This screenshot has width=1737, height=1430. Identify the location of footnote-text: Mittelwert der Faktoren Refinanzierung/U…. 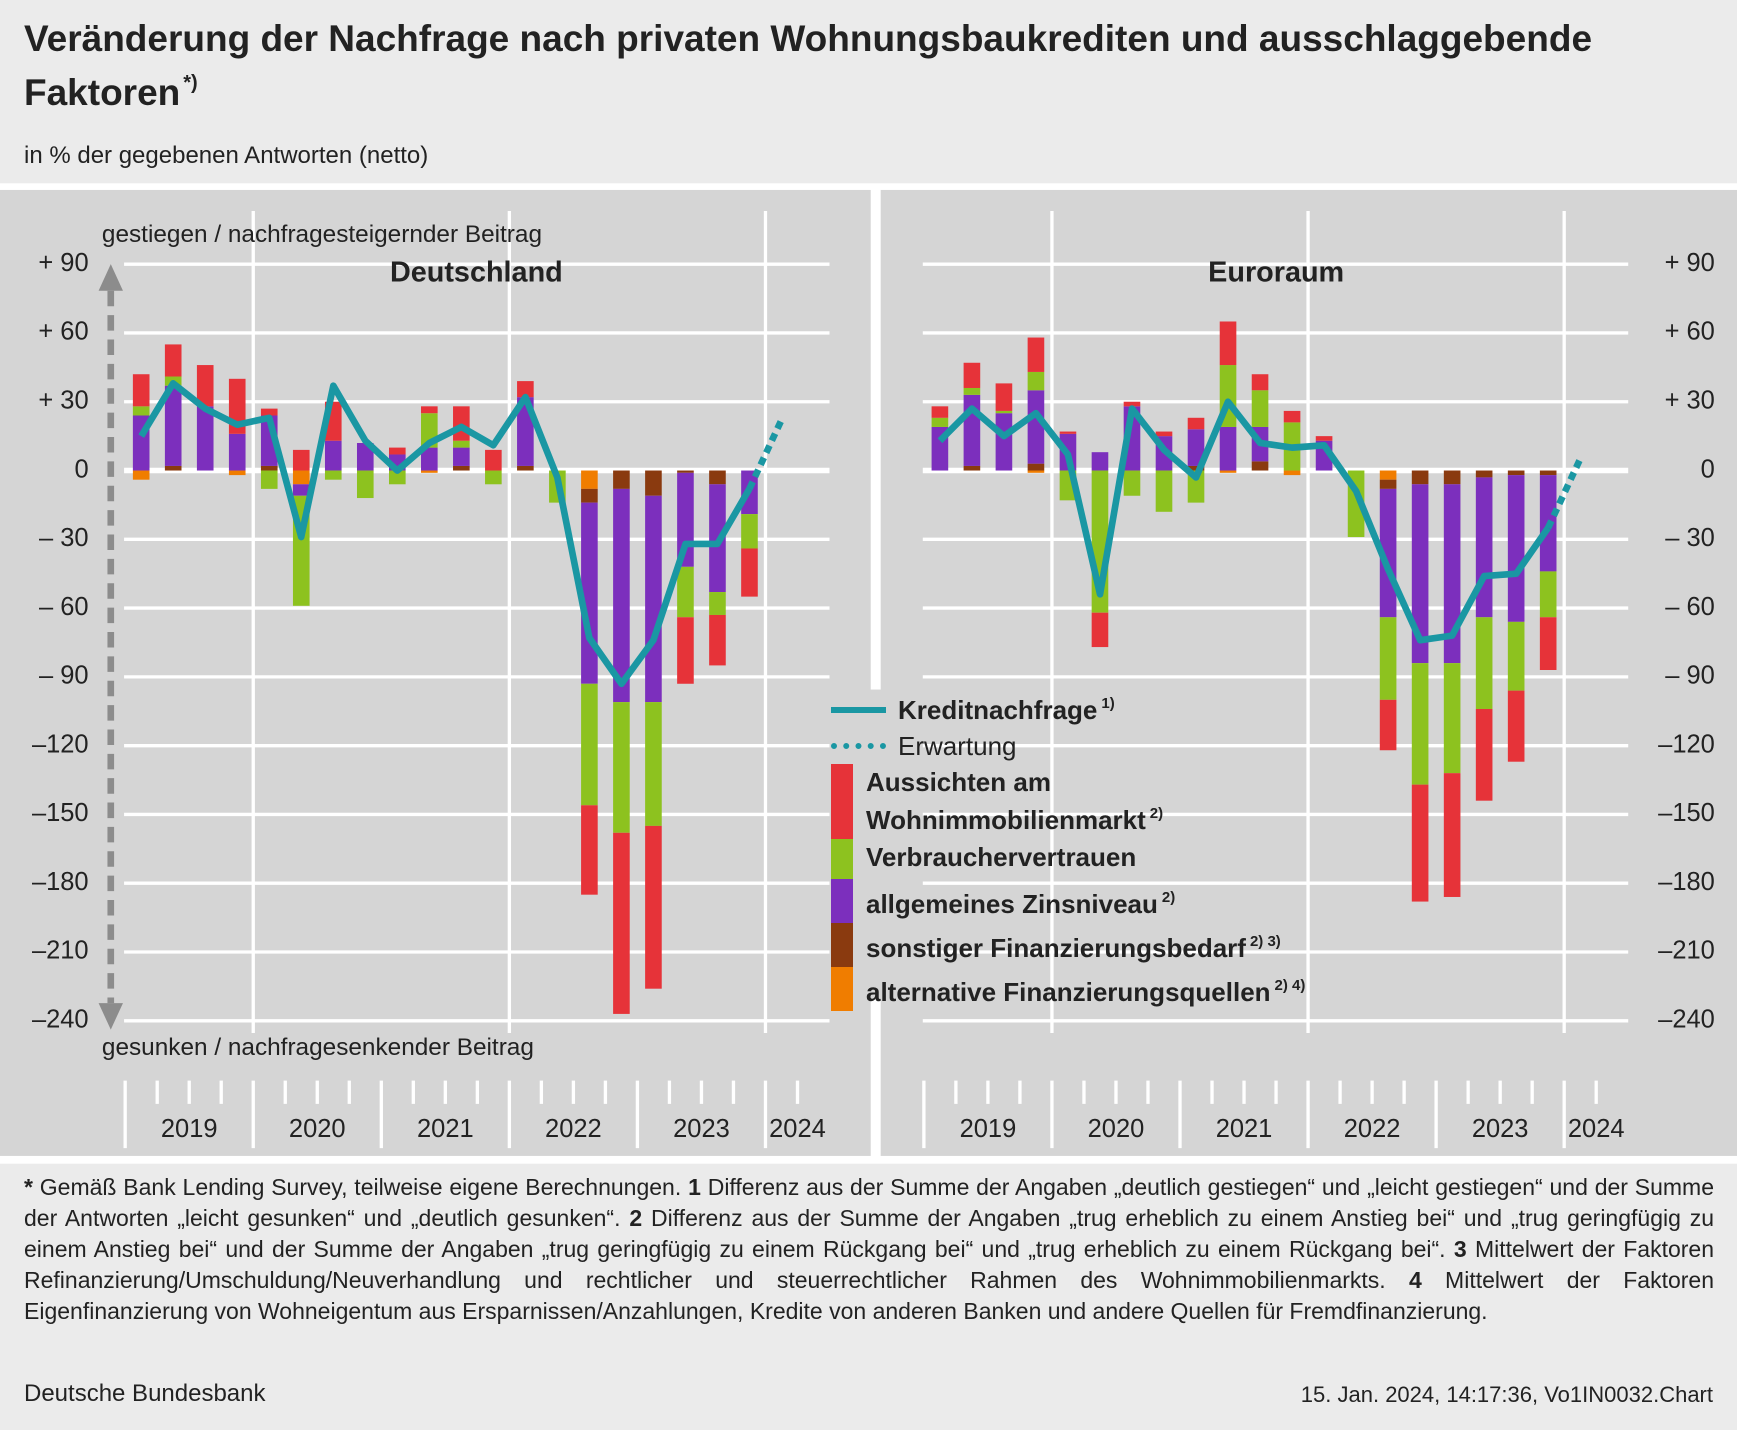
(869, 1264).